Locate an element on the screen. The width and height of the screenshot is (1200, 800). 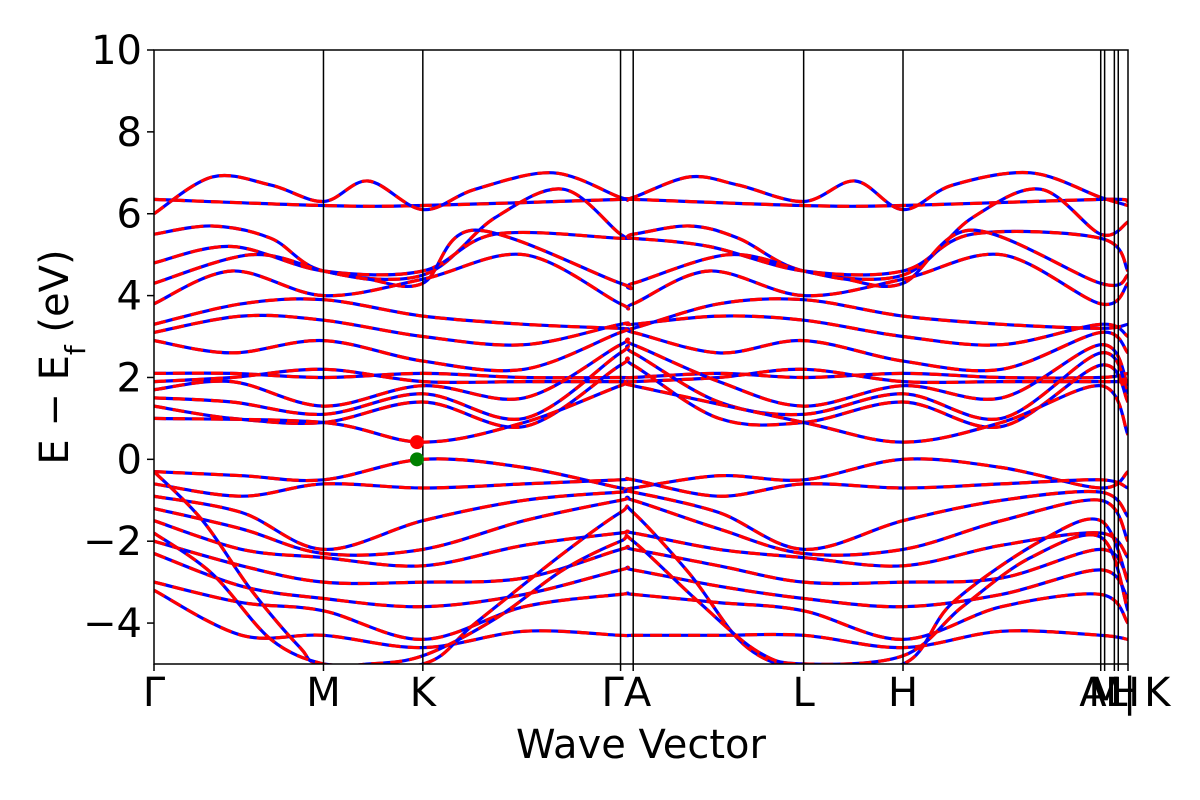
y-tick-label-5: 6 is located at coordinates (129, 215).